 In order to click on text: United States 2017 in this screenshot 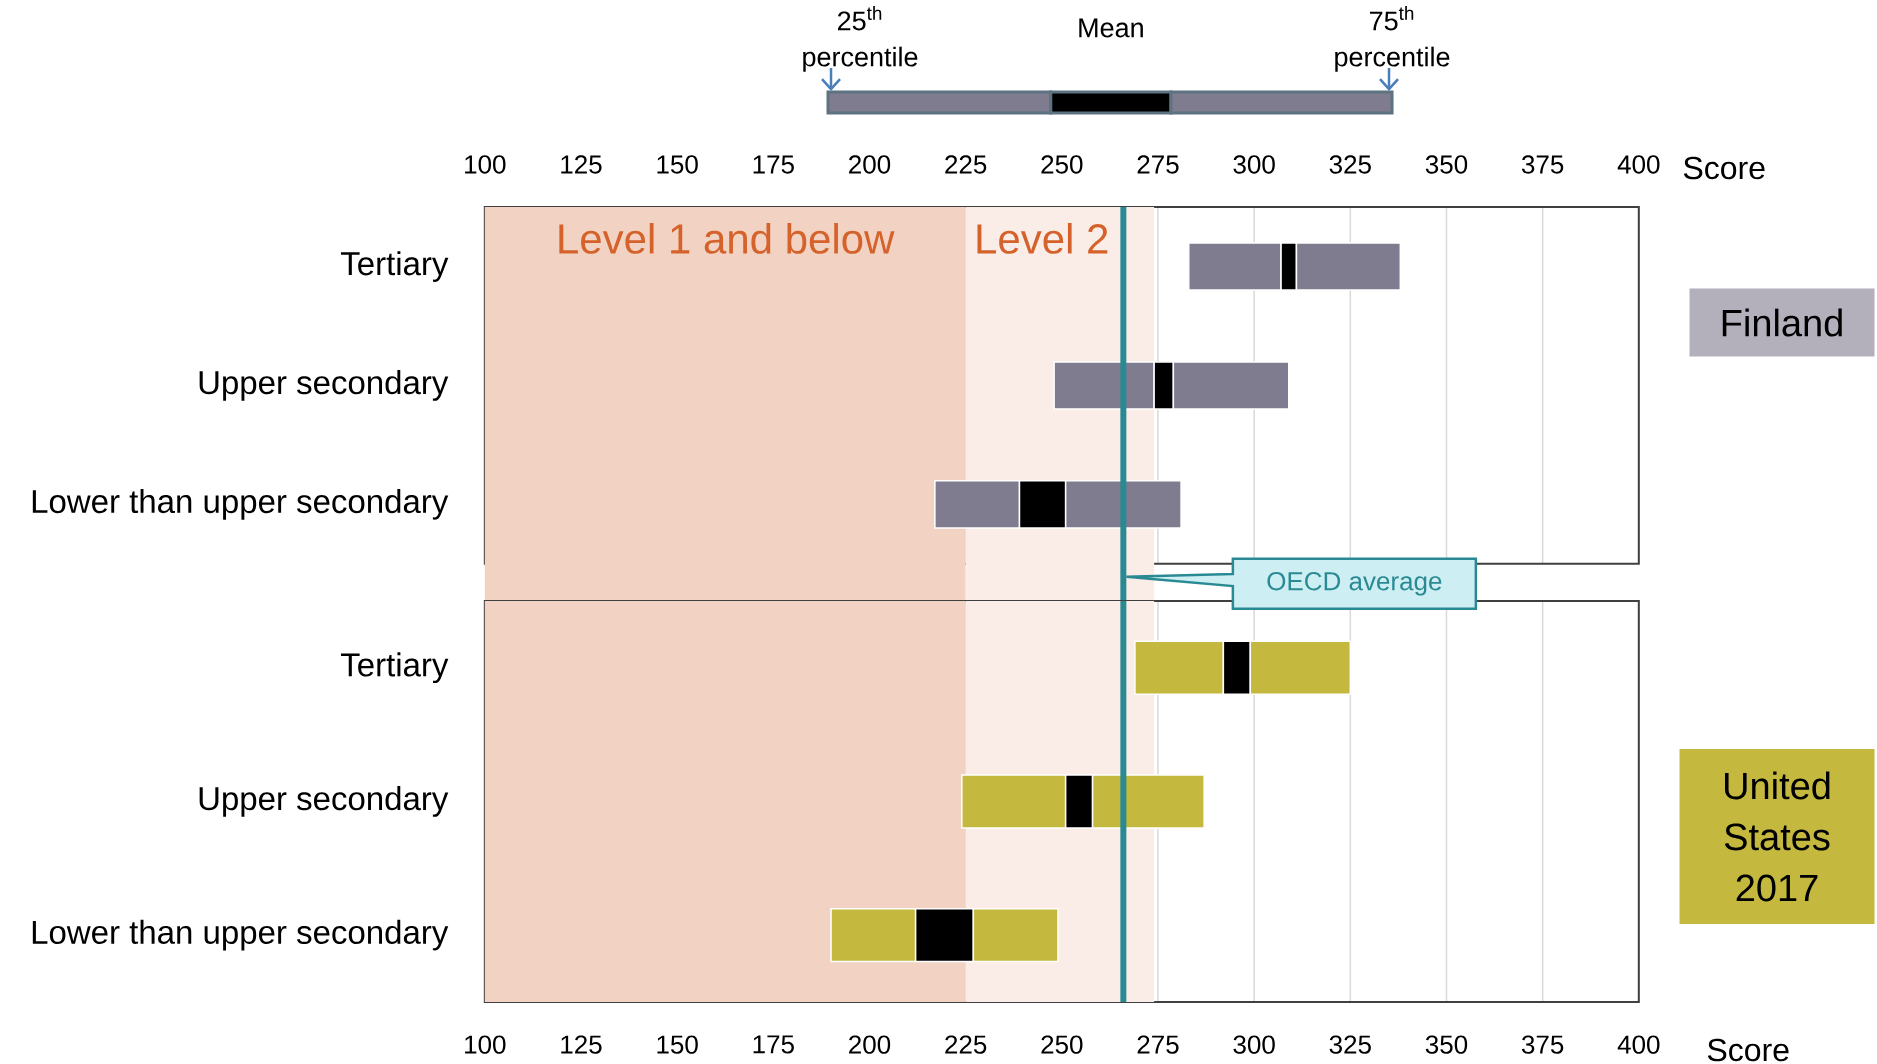, I will do `click(1777, 836)`.